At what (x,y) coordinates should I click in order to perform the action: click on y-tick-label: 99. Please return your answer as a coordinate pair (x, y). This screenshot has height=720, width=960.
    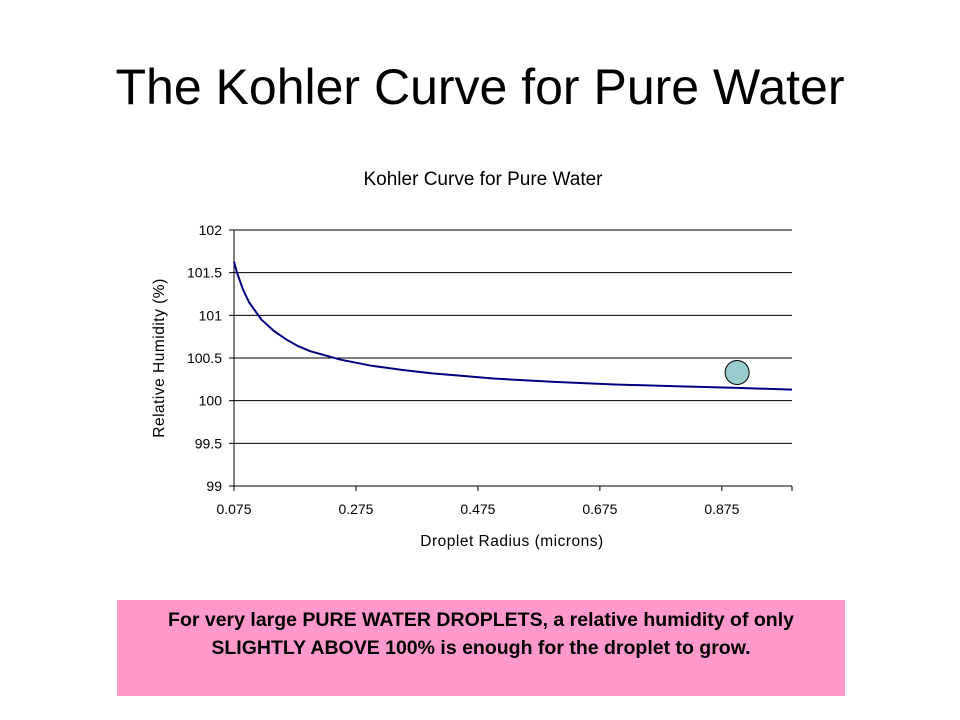
    Looking at the image, I should click on (214, 486).